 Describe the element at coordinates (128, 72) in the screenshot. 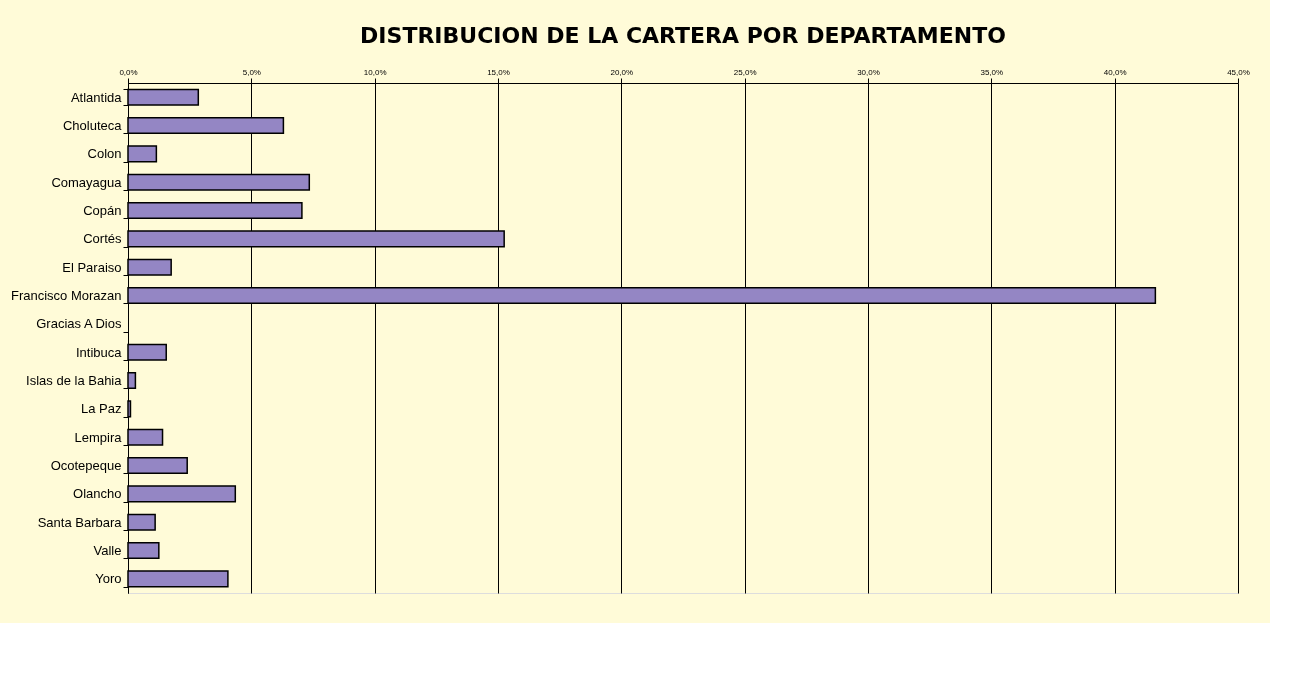

I see `x-tick-label: 0,0%` at that location.